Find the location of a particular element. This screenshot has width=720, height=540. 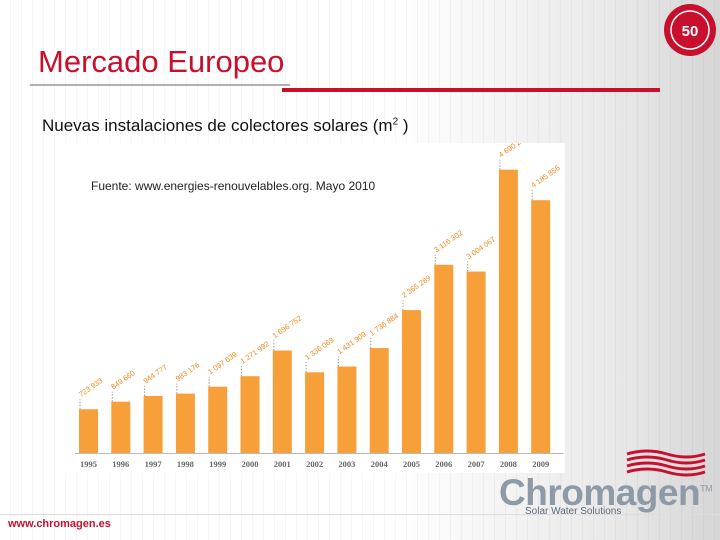

x-tick-1997: 1997 is located at coordinates (154, 464).